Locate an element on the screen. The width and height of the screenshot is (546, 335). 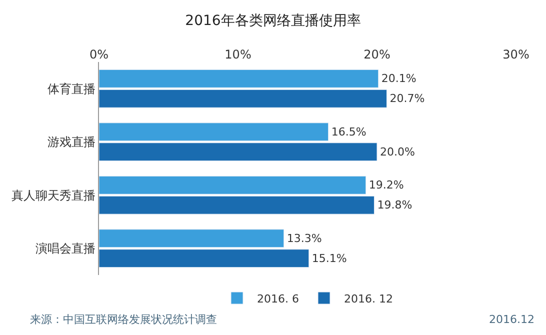
legend-label: 2016. 6 is located at coordinates (278, 299).